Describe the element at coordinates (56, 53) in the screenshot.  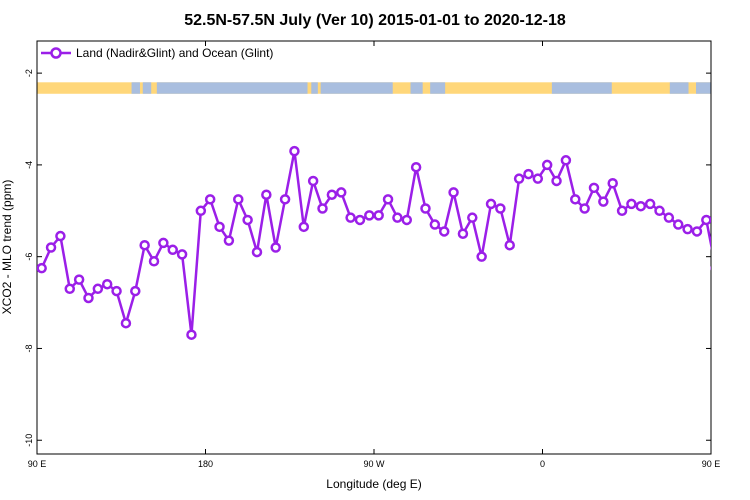
I see `legend-swatch-marker` at that location.